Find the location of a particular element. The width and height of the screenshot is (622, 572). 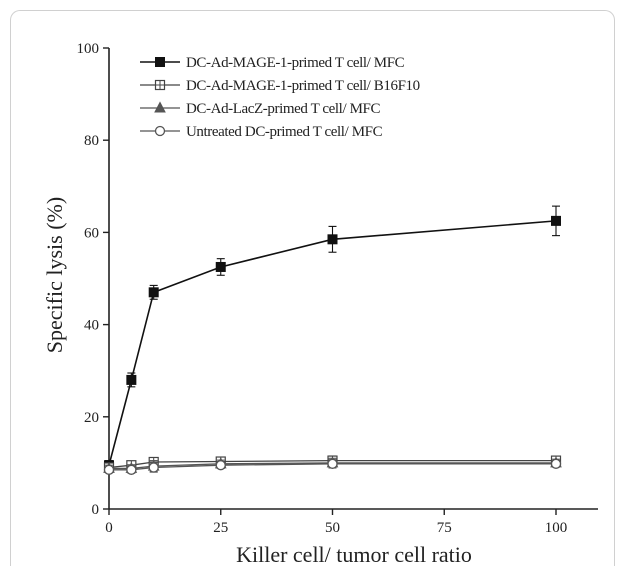

y-tick-label: 40 is located at coordinates (91, 326).